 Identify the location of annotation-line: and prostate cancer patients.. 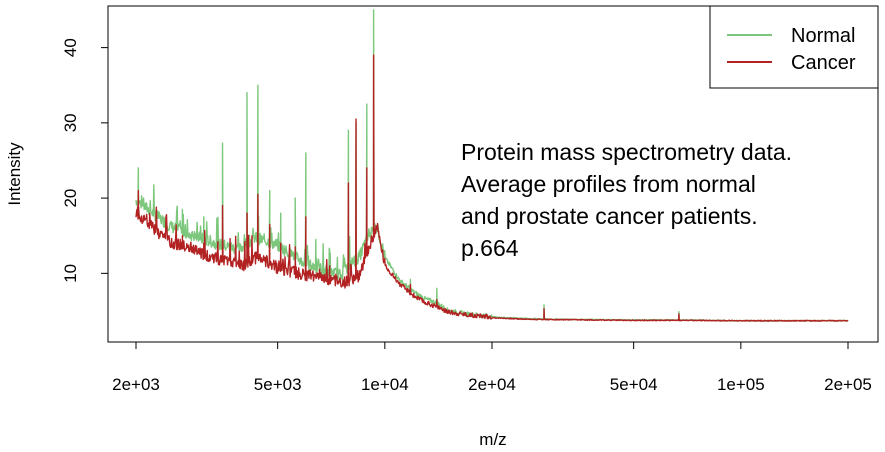
(609, 216).